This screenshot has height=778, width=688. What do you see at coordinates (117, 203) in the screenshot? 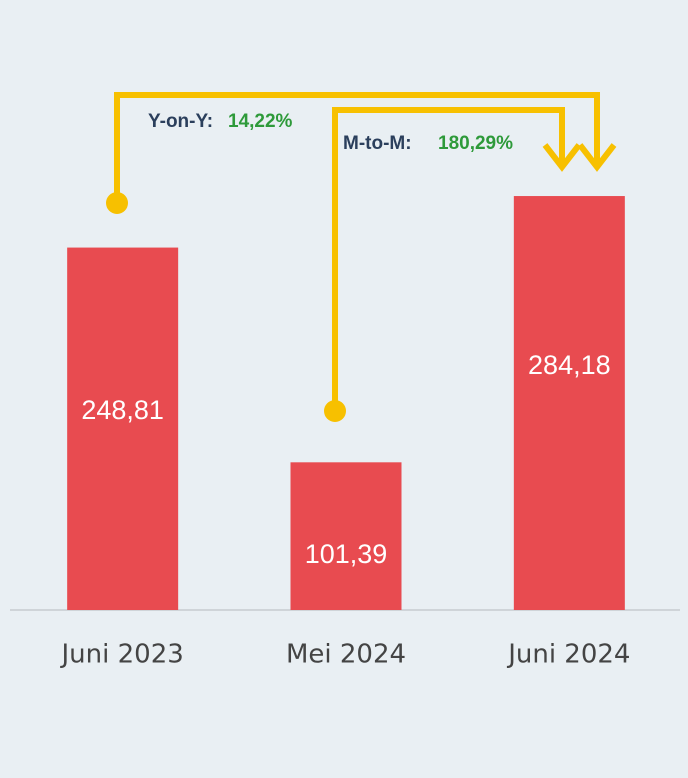
I see `yoy-dot` at bounding box center [117, 203].